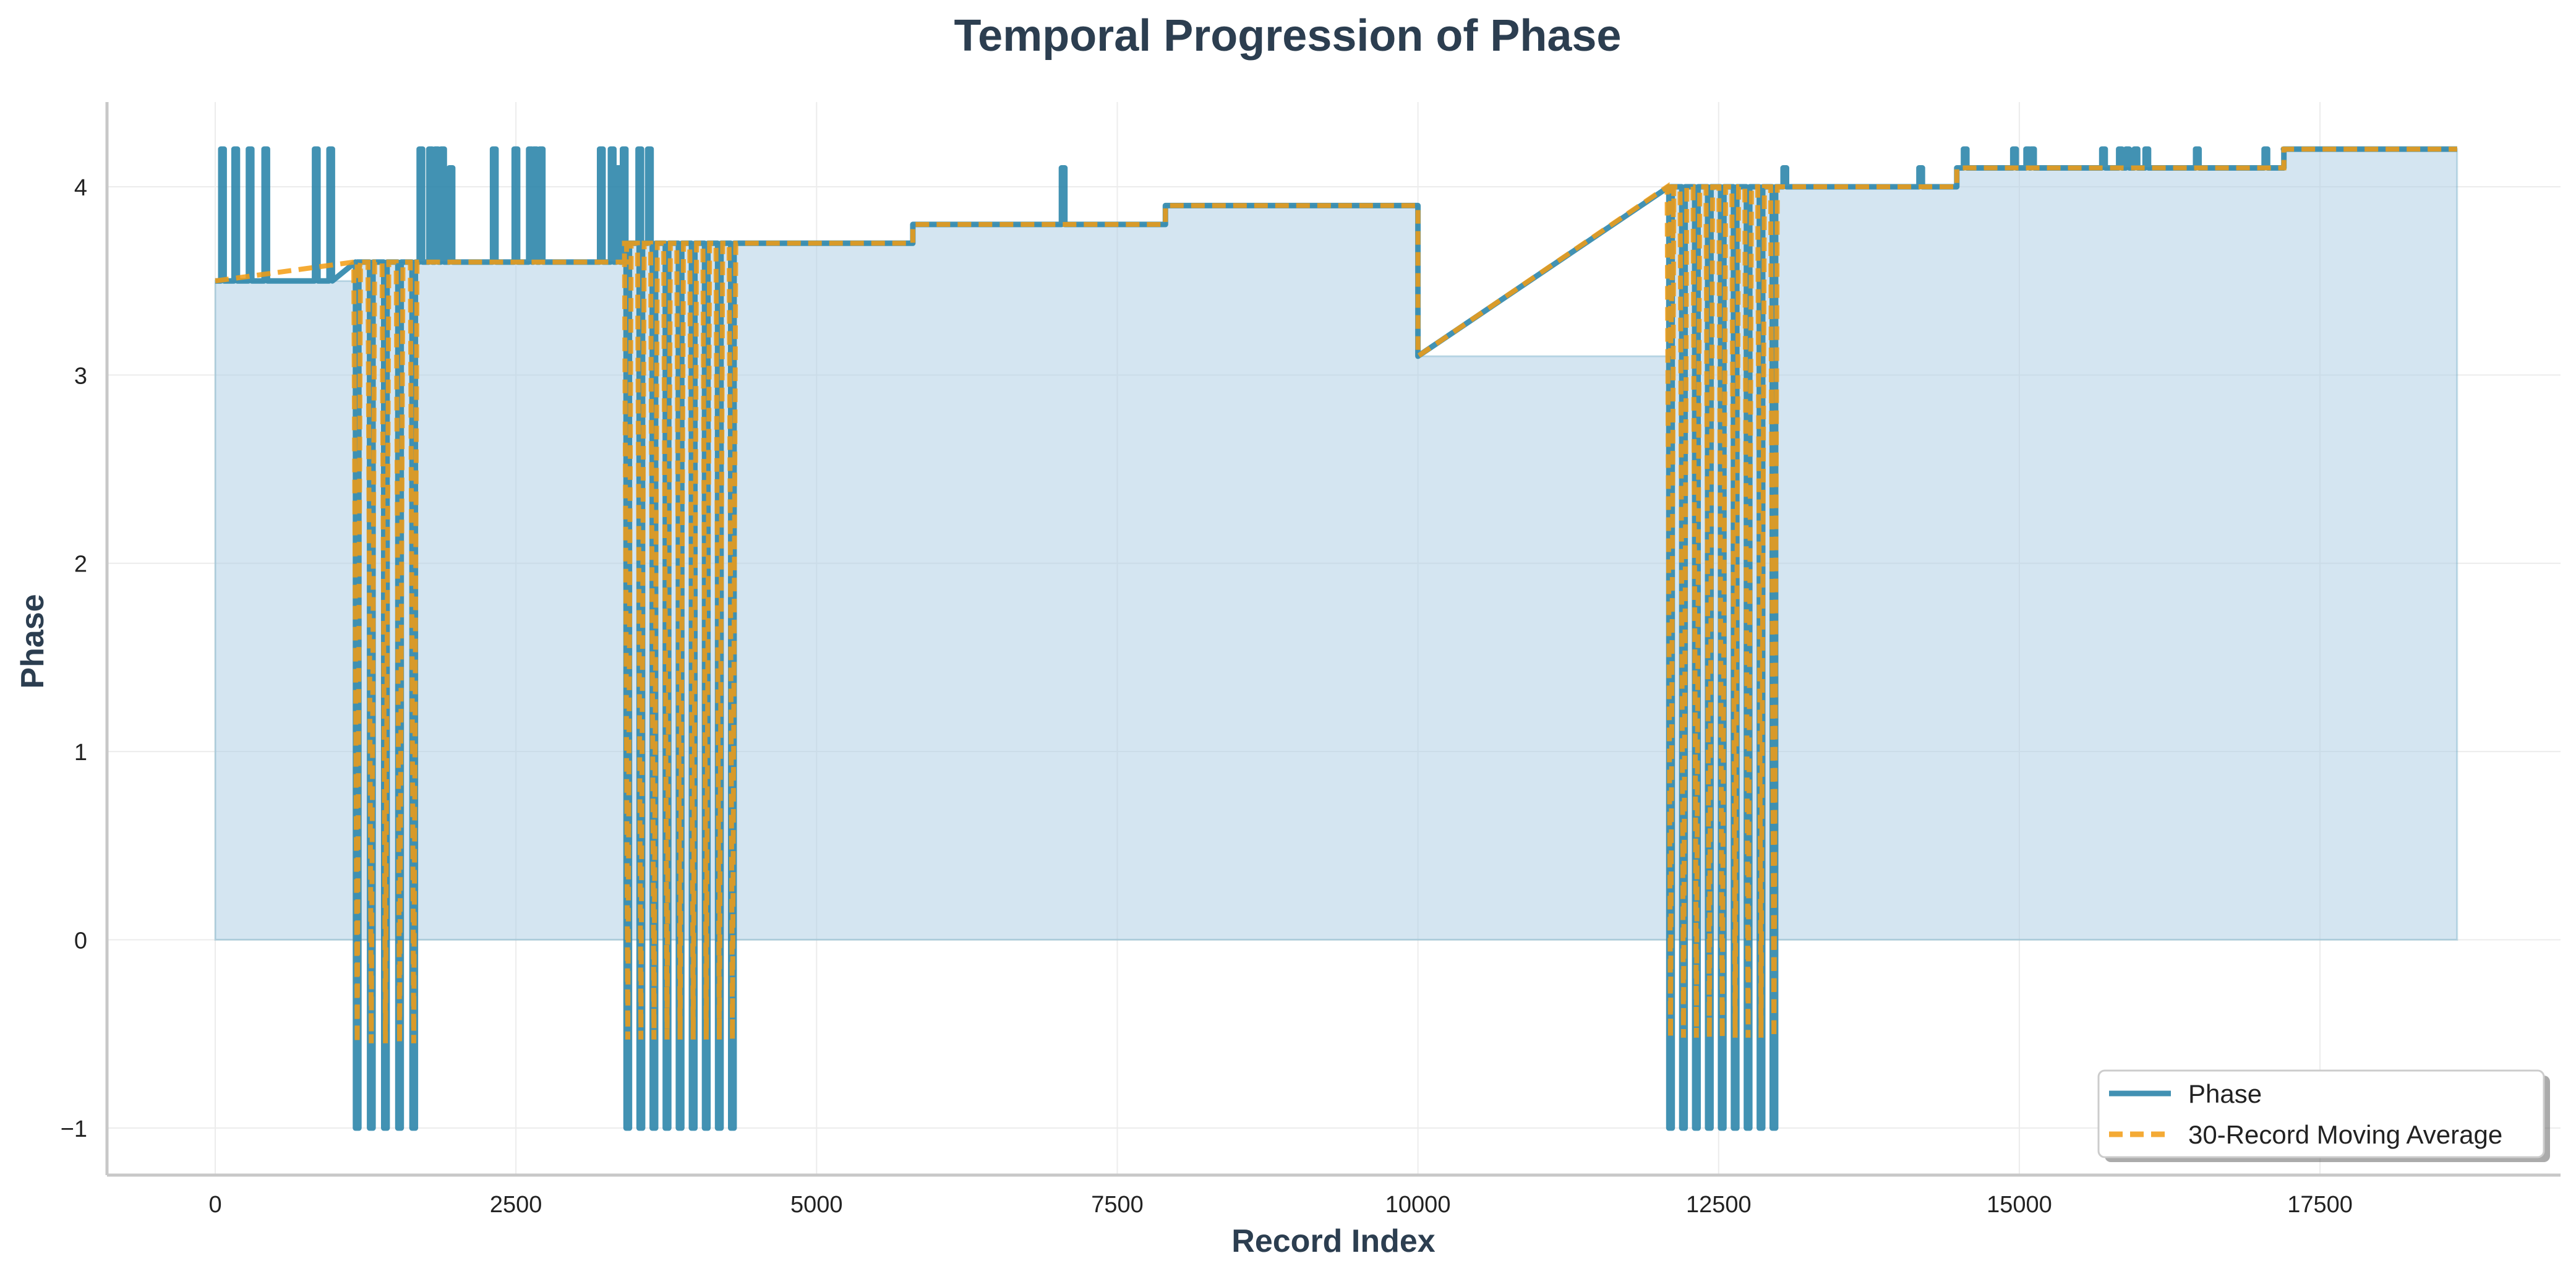  What do you see at coordinates (80, 941) in the screenshot?
I see `y-tick-label: 0` at bounding box center [80, 941].